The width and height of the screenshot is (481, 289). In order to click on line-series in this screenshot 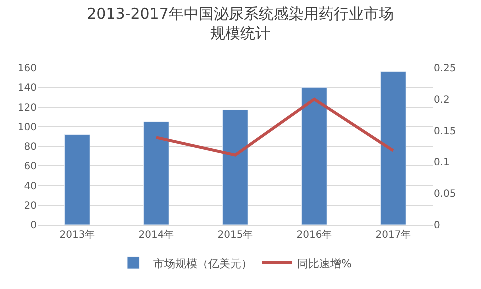, I will do `click(275, 127)`.